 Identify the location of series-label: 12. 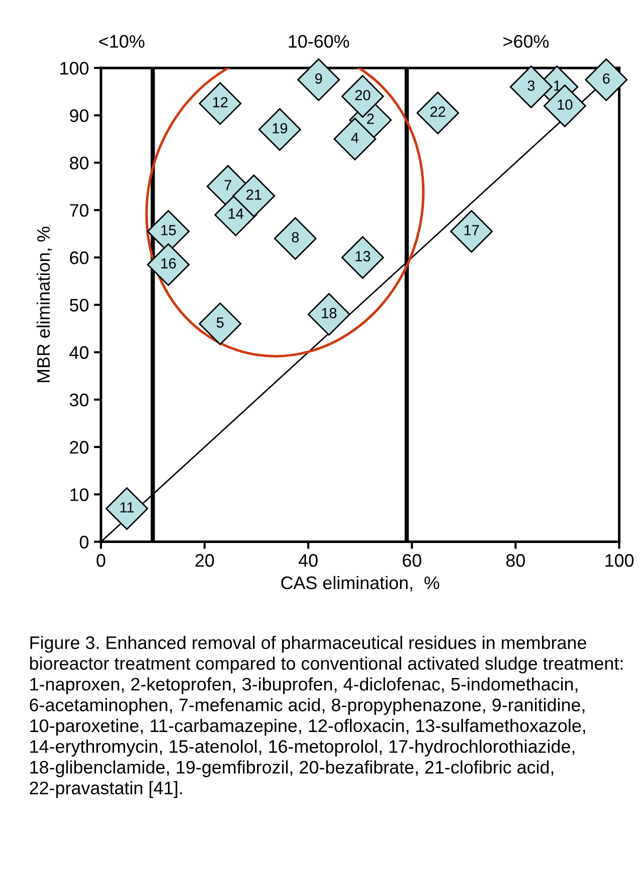
(220, 102).